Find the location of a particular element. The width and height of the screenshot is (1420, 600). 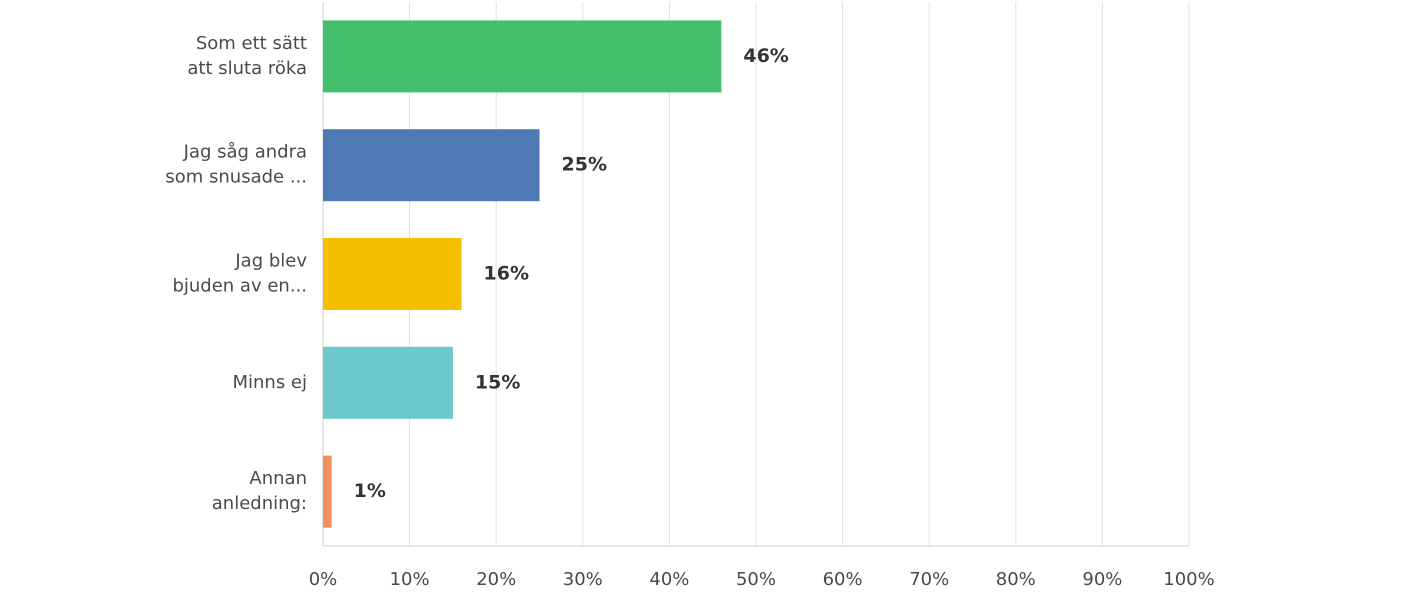

x-tick-label: 70% is located at coordinates (929, 579).